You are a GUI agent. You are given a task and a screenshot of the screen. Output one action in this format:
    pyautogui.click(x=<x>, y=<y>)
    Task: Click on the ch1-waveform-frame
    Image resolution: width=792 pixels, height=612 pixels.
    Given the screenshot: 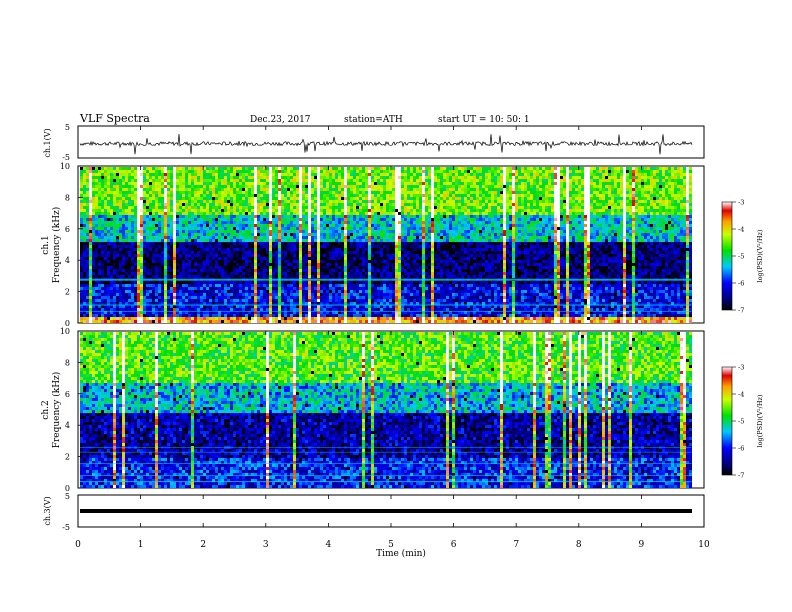 What is the action you would take?
    pyautogui.click(x=391, y=142)
    